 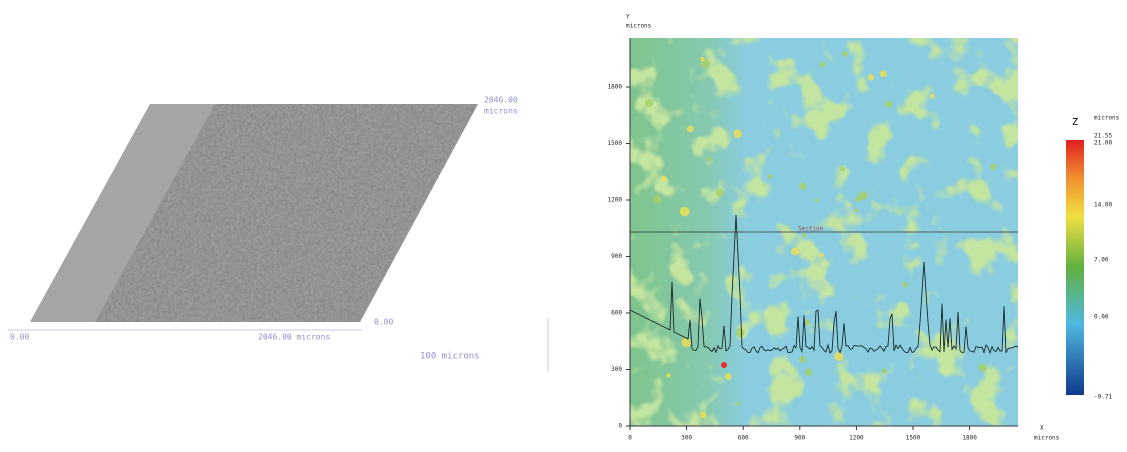 I want to click on x-tick-label: 0, so click(x=630, y=438).